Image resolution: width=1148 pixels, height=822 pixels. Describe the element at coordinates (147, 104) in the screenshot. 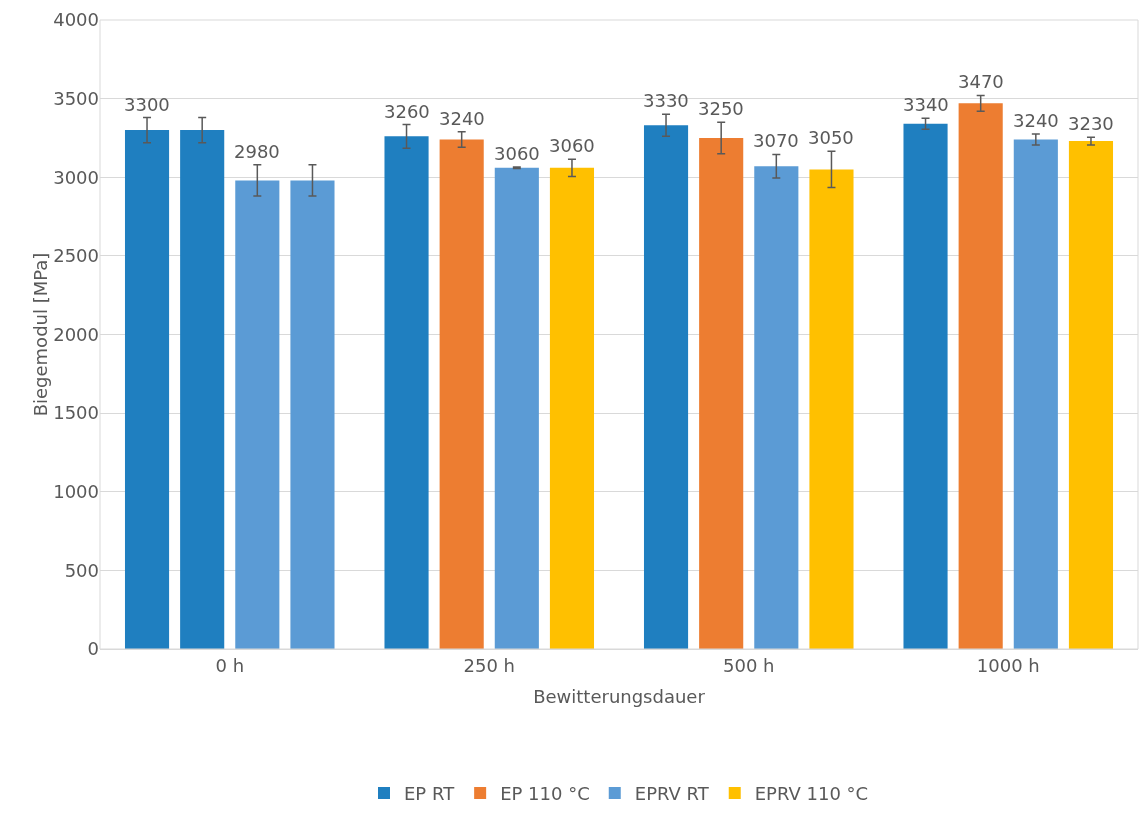

I see `data-label: 3300` at that location.